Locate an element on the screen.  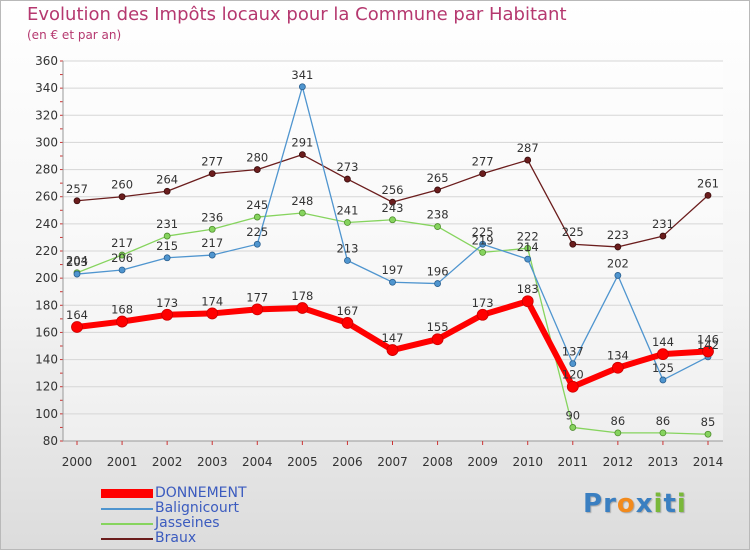
y-tick-label: 200 is located at coordinates (46, 278).